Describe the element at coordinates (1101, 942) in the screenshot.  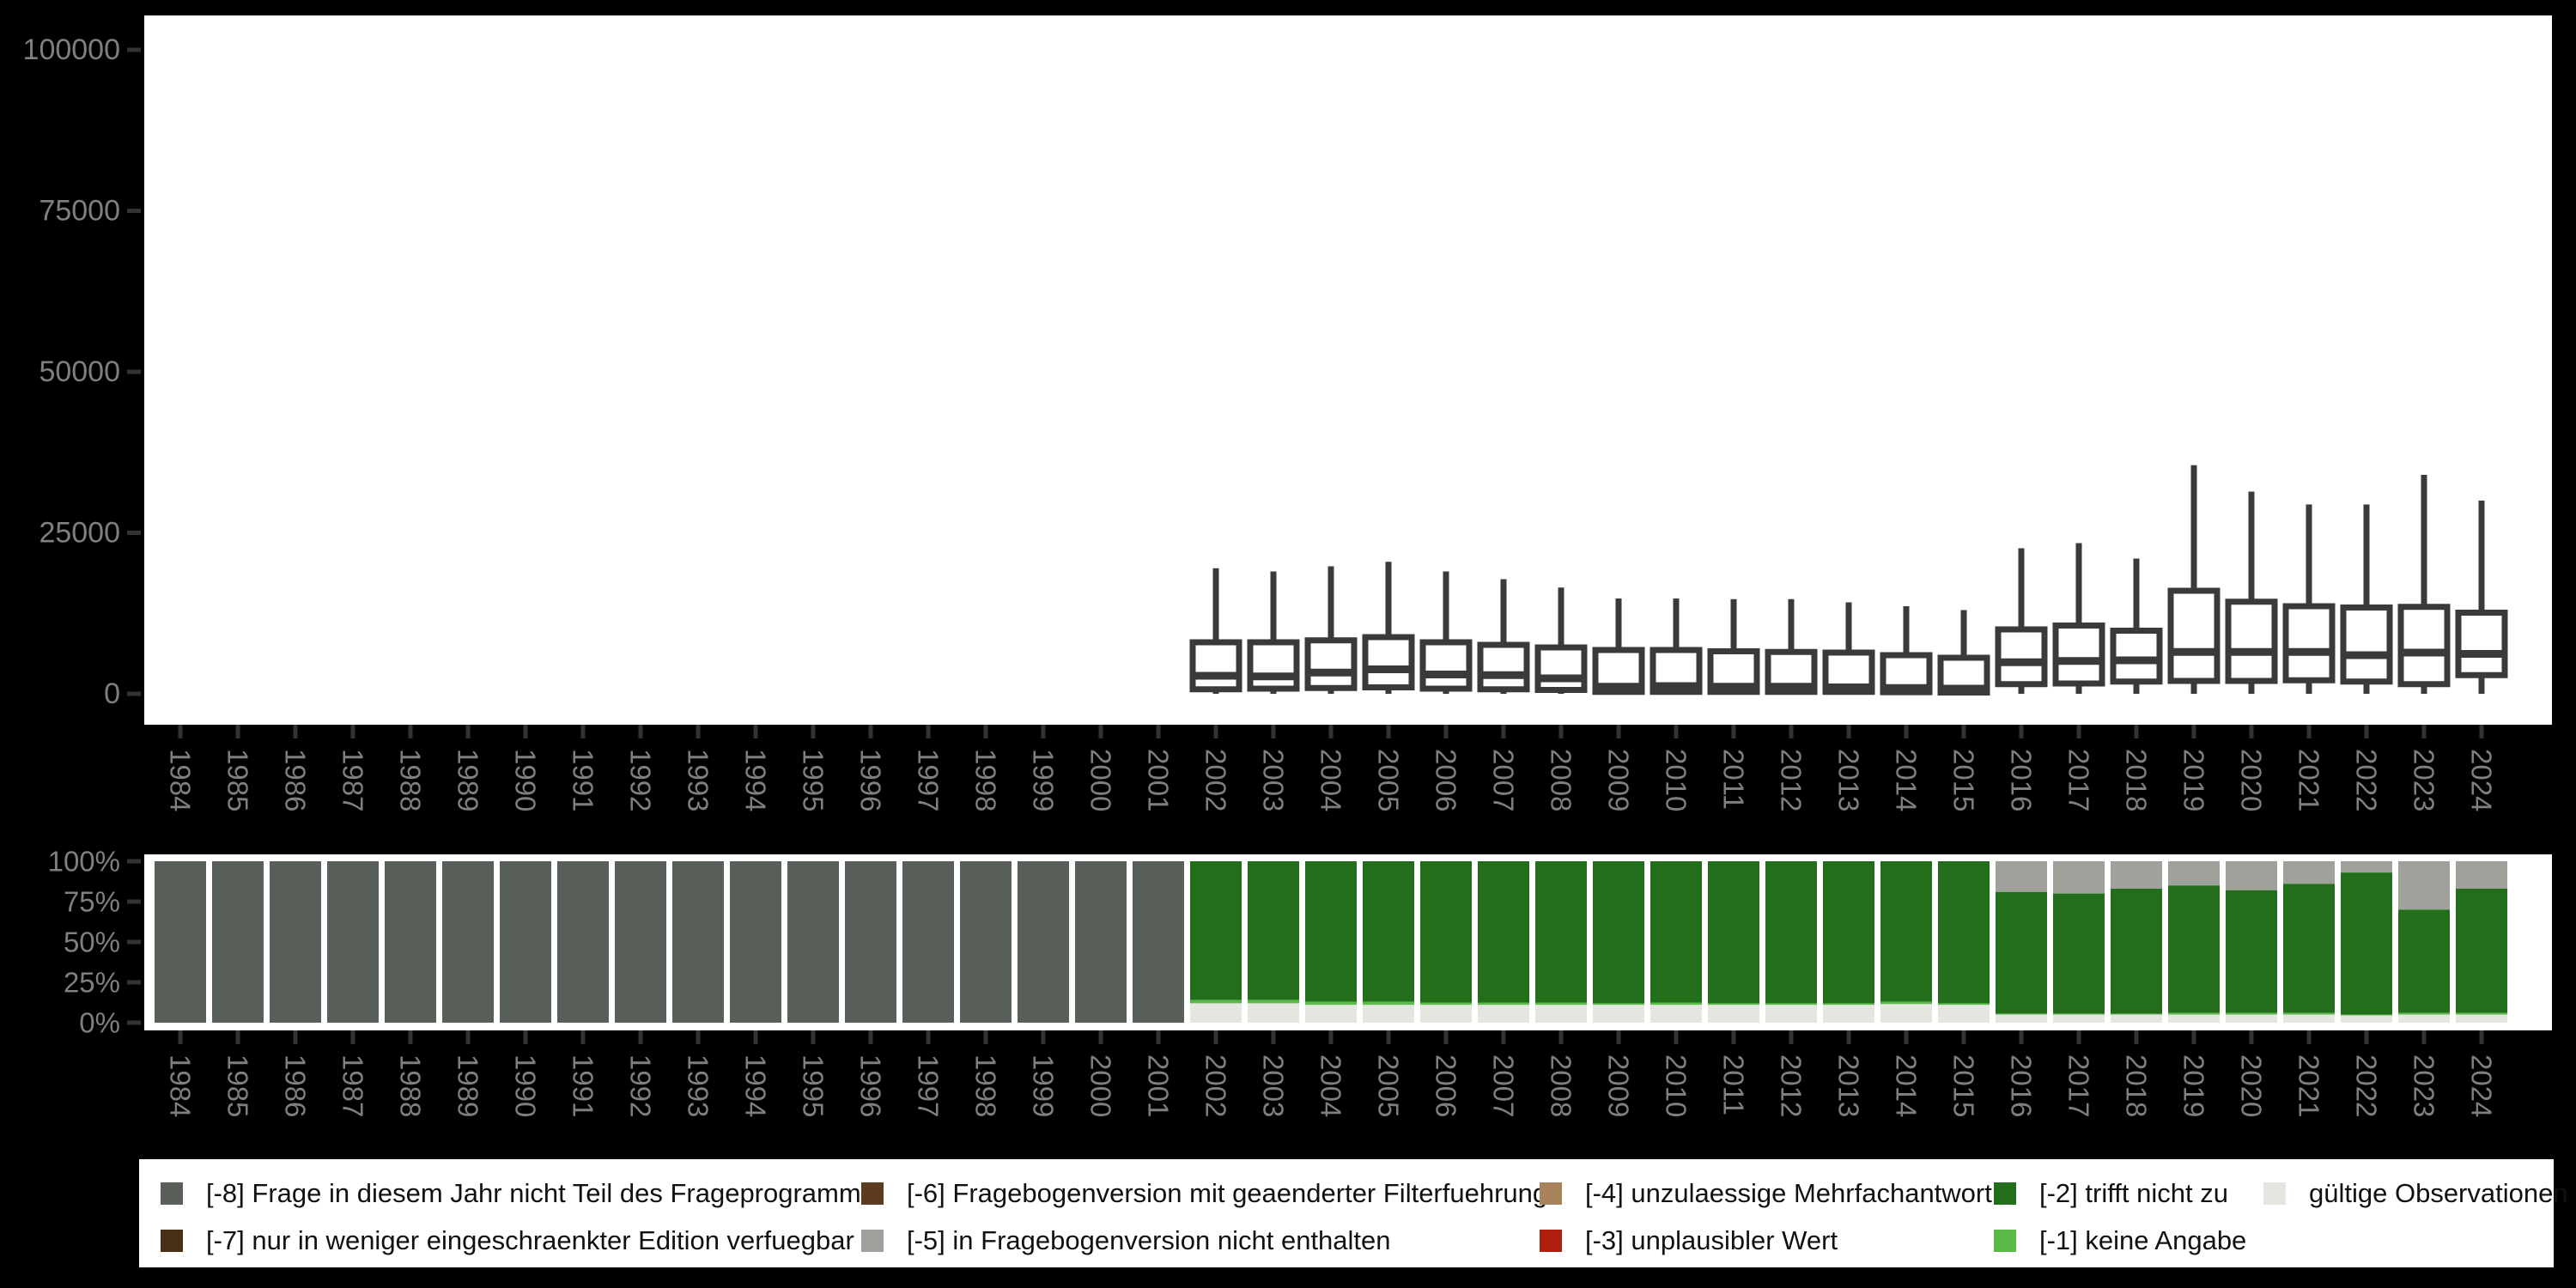
I see `bar-2000` at that location.